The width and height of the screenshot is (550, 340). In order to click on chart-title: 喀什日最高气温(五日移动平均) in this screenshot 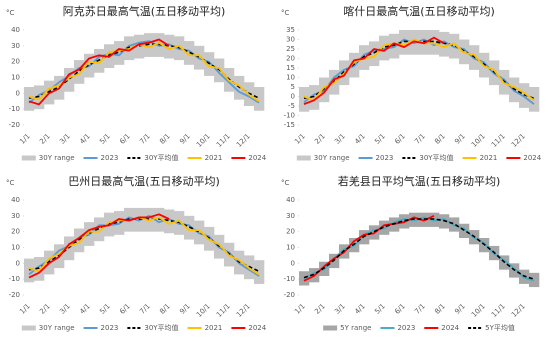, I will do `click(419, 11)`.